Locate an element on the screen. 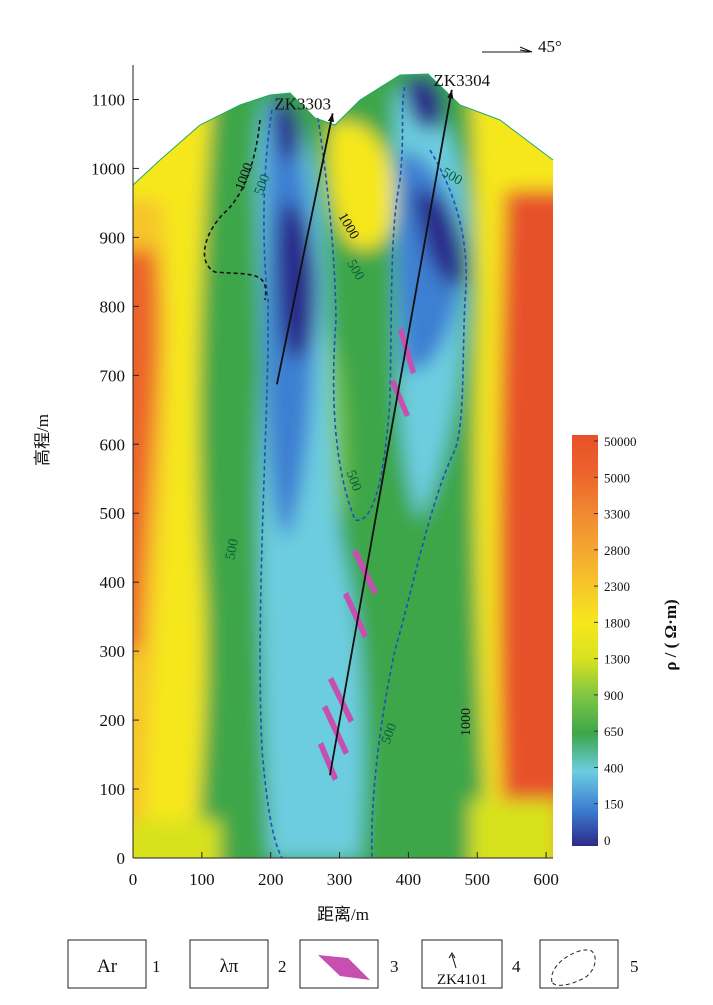 This screenshot has height=1005, width=713. x-tick-label: 500 is located at coordinates (478, 879).